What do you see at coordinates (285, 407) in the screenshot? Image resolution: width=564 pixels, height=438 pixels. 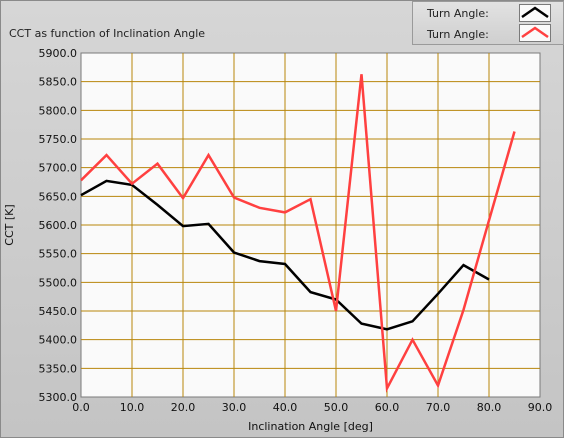 I see `x-tick-label: 40.0` at bounding box center [285, 407].